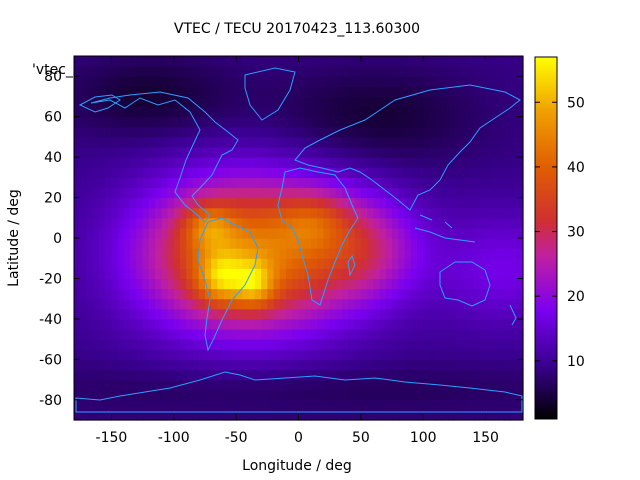 Image resolution: width=640 pixels, height=480 pixels. Describe the element at coordinates (50, 279) in the screenshot. I see `y-tick-label: -20` at that location.